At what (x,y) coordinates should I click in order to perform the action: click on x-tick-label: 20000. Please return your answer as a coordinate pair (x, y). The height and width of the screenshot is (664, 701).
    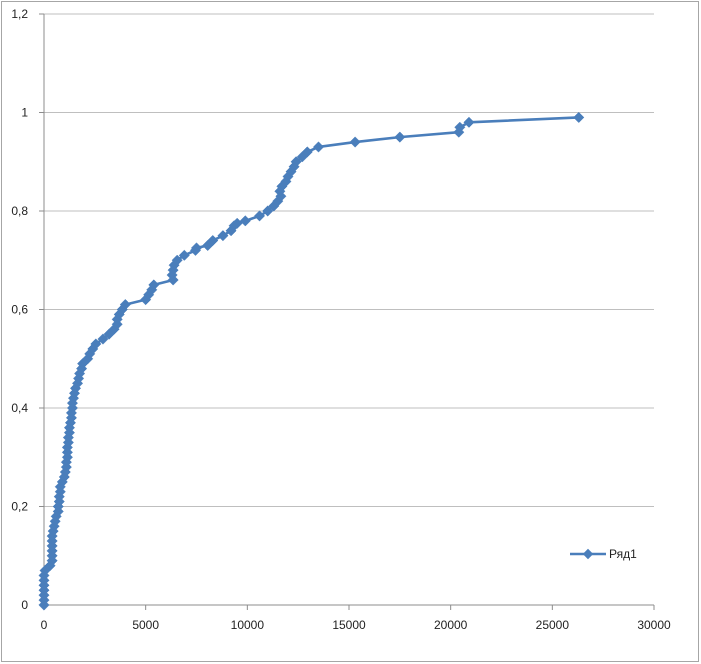
    Looking at the image, I should click on (451, 625).